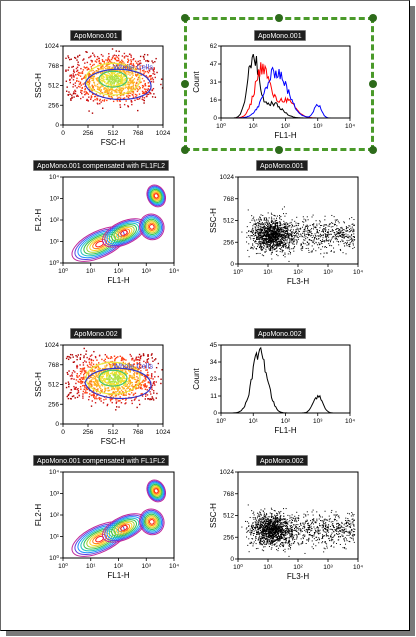 This screenshot has height=637, width=416. Describe the element at coordinates (279, 84) in the screenshot. I see `selection-frame` at that location.